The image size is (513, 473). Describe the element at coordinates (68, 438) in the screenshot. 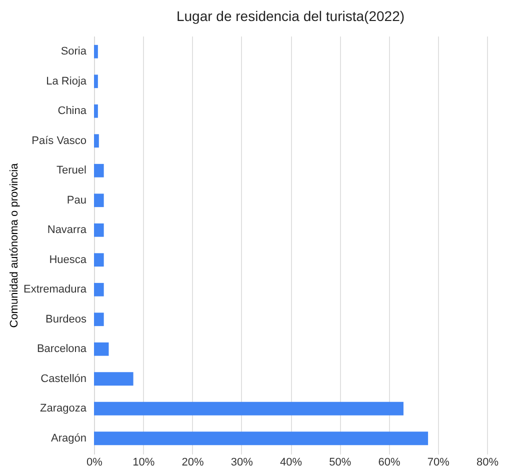

I see `y-tick-label: Aragón` at that location.